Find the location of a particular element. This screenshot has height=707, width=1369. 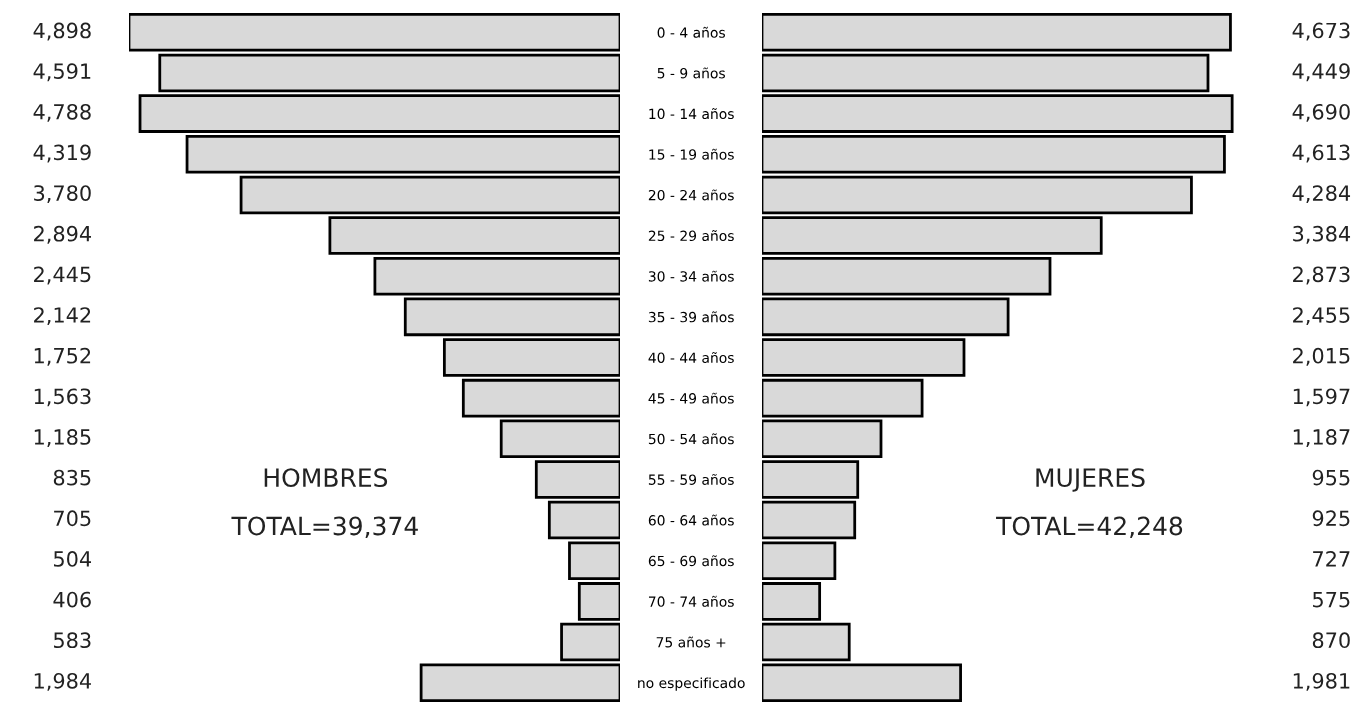

data-label: 406 is located at coordinates (72, 599).